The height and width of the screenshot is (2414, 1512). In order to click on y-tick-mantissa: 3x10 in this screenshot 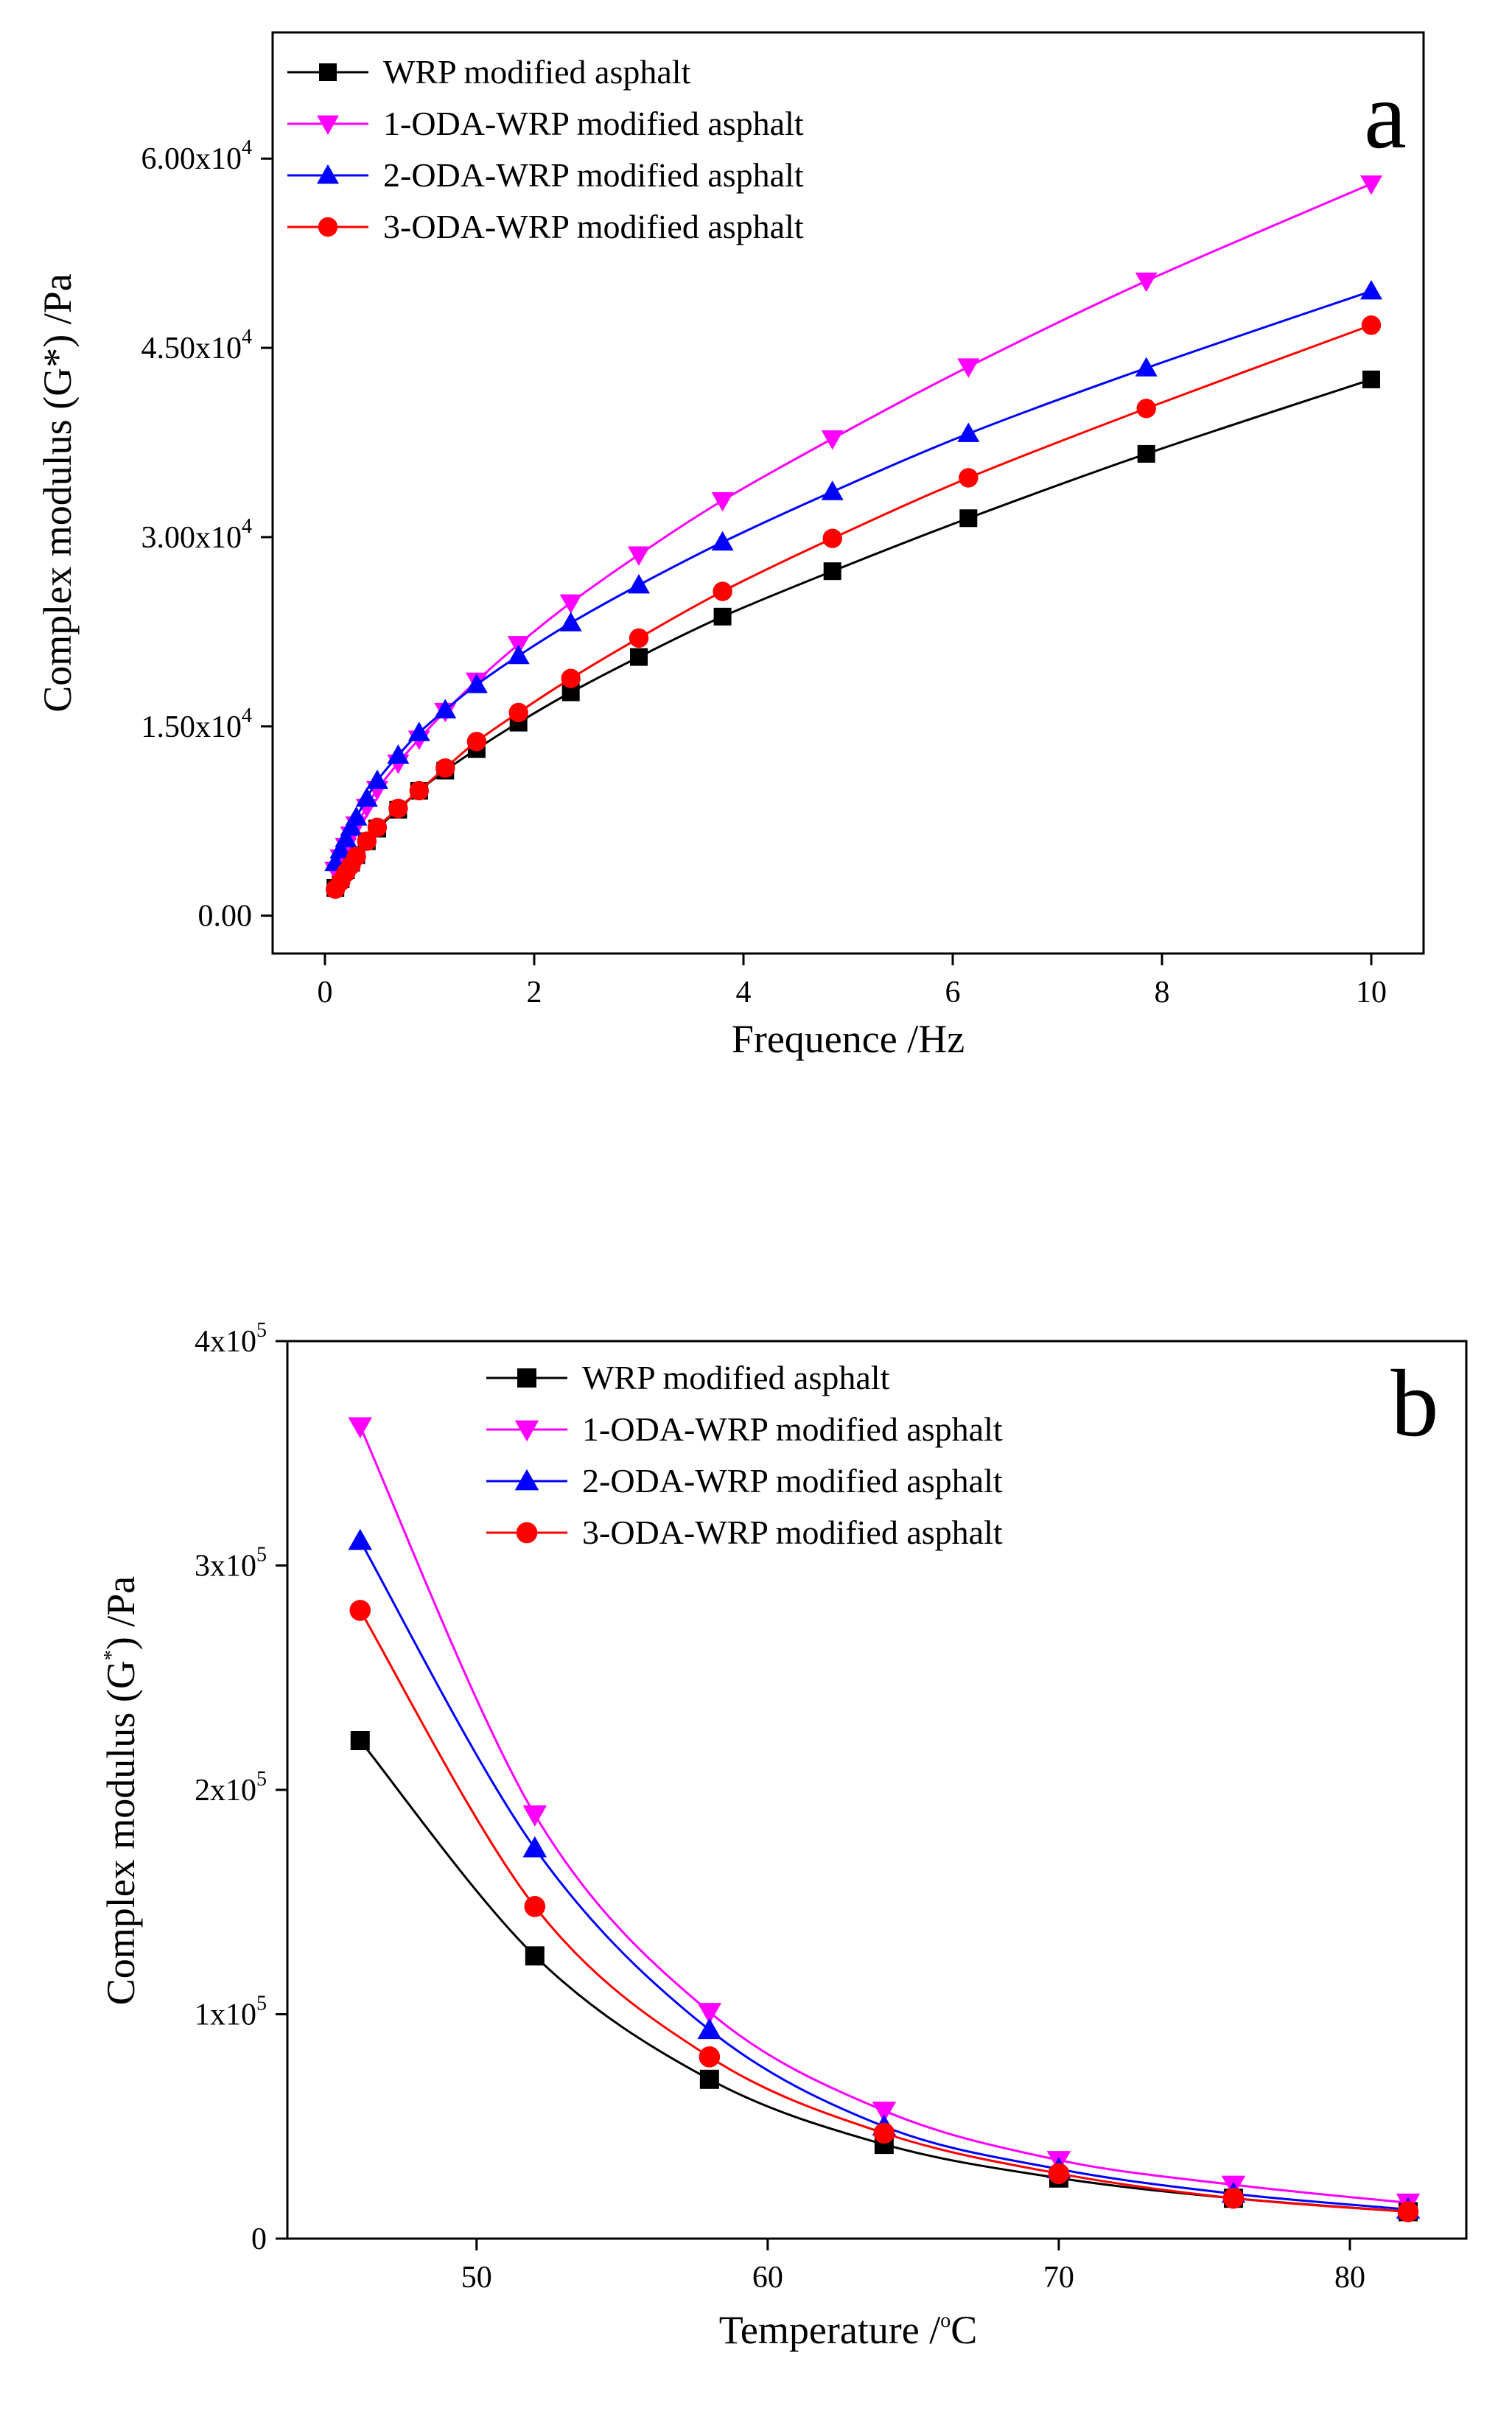, I will do `click(225, 1567)`.